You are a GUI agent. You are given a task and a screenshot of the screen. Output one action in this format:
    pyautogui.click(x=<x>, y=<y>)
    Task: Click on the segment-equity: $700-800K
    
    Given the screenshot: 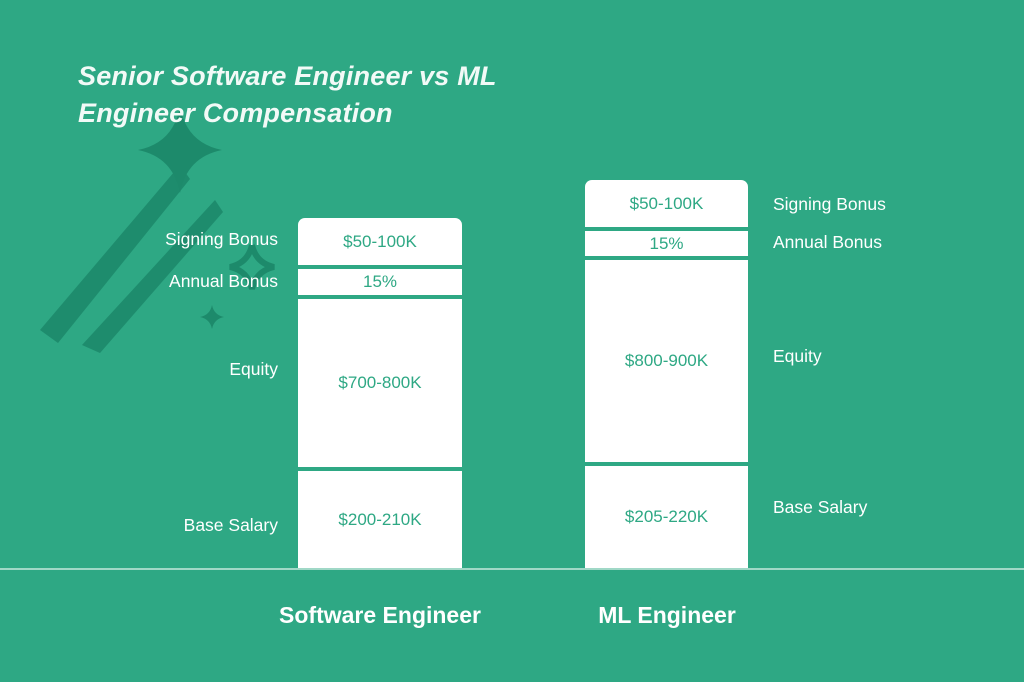 What is the action you would take?
    pyautogui.click(x=380, y=383)
    